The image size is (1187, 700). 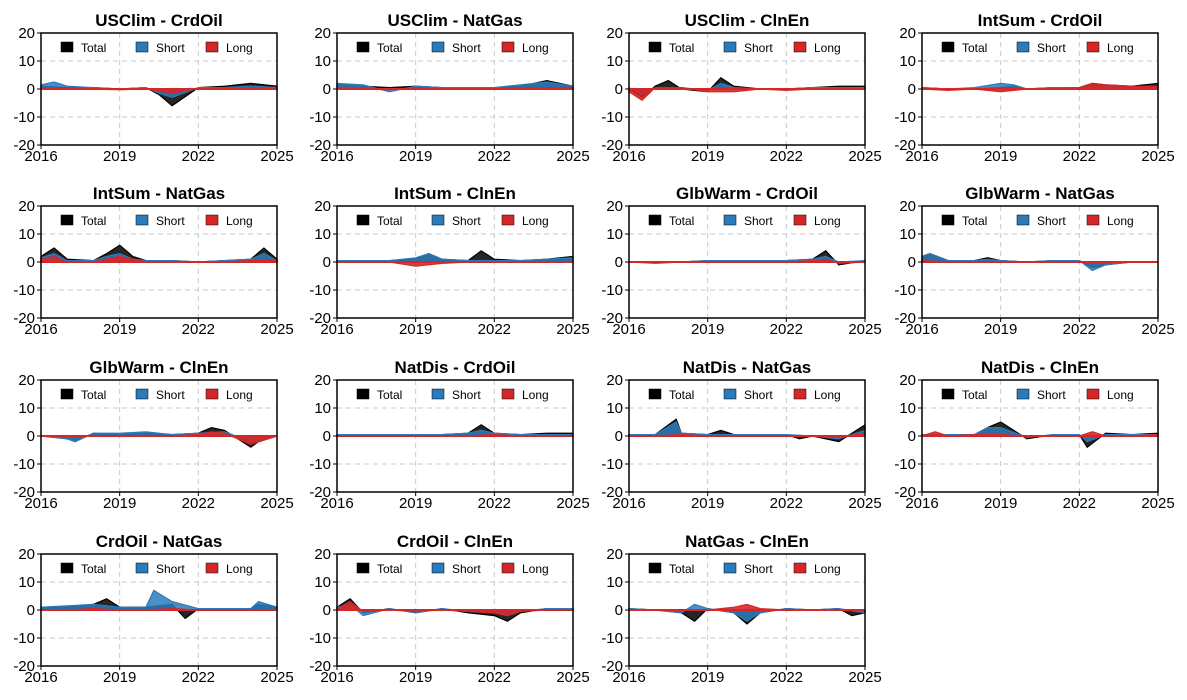 What do you see at coordinates (455, 367) in the screenshot?
I see `panel-title: NatDis - CrdOil` at bounding box center [455, 367].